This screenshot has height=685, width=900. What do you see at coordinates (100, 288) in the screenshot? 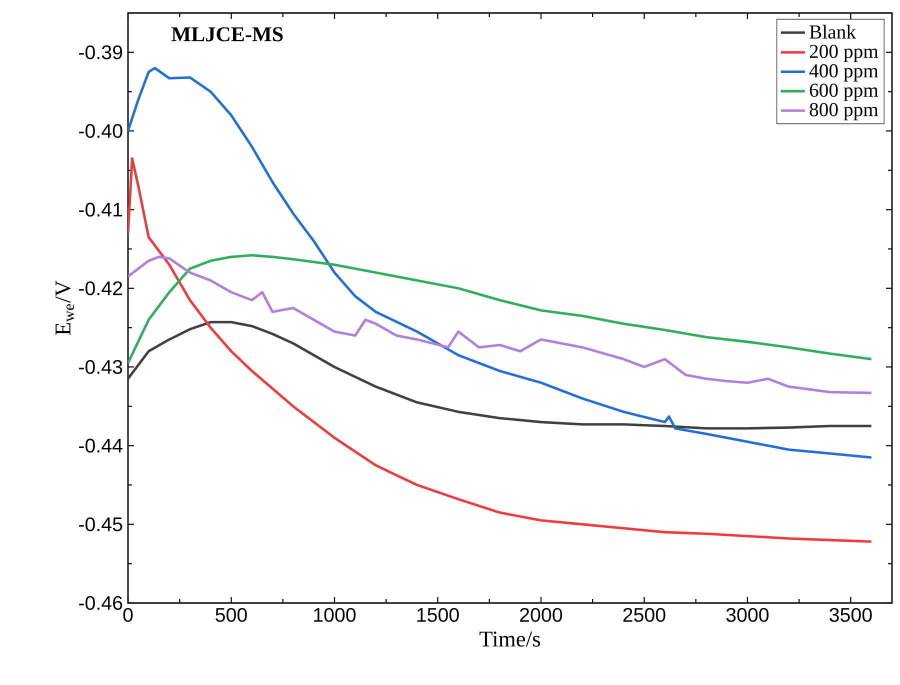
I see `y-tick-label: -0.42` at bounding box center [100, 288].